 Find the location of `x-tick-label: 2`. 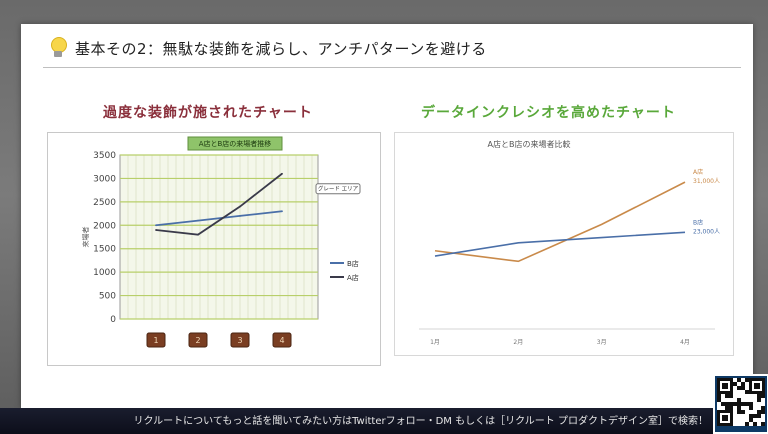

x-tick-label: 2 is located at coordinates (197, 340).